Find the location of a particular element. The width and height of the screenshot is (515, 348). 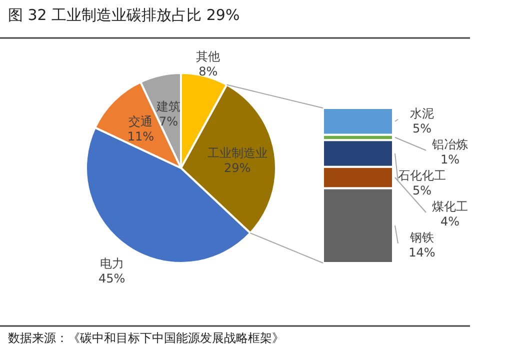

data-label: 1% is located at coordinates (450, 159).